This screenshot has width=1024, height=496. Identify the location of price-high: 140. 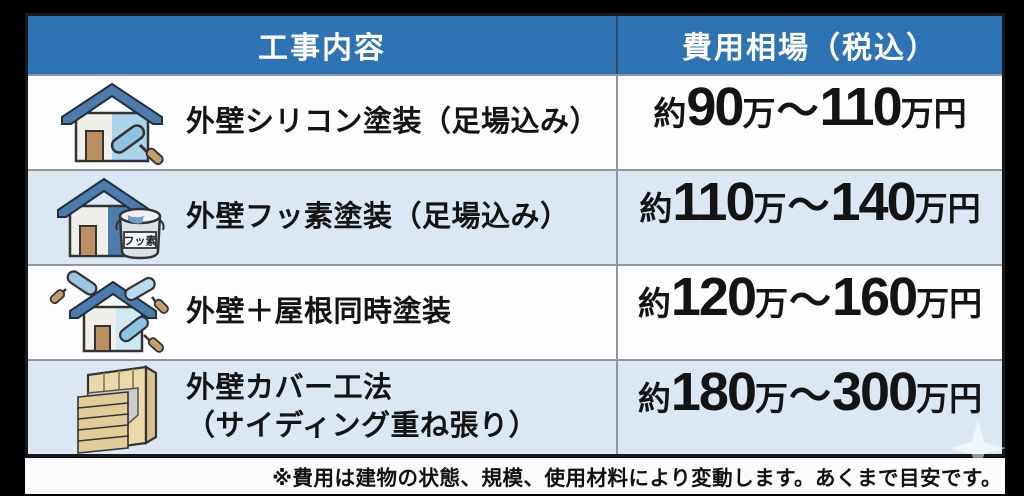
(873, 202).